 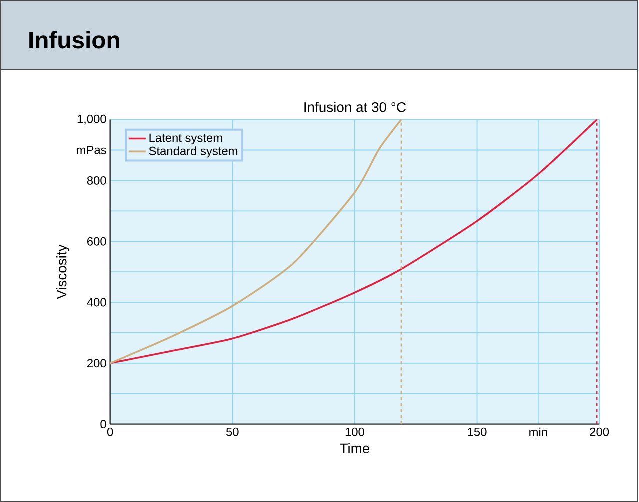 What do you see at coordinates (96, 302) in the screenshot?
I see `y-tick-label: 400` at bounding box center [96, 302].